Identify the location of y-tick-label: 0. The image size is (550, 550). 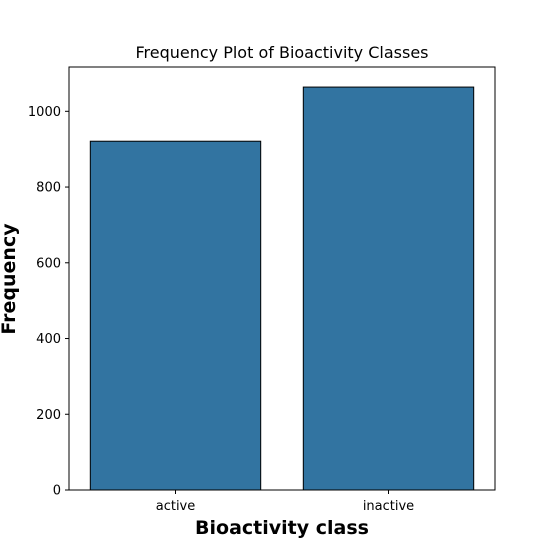
(57, 491).